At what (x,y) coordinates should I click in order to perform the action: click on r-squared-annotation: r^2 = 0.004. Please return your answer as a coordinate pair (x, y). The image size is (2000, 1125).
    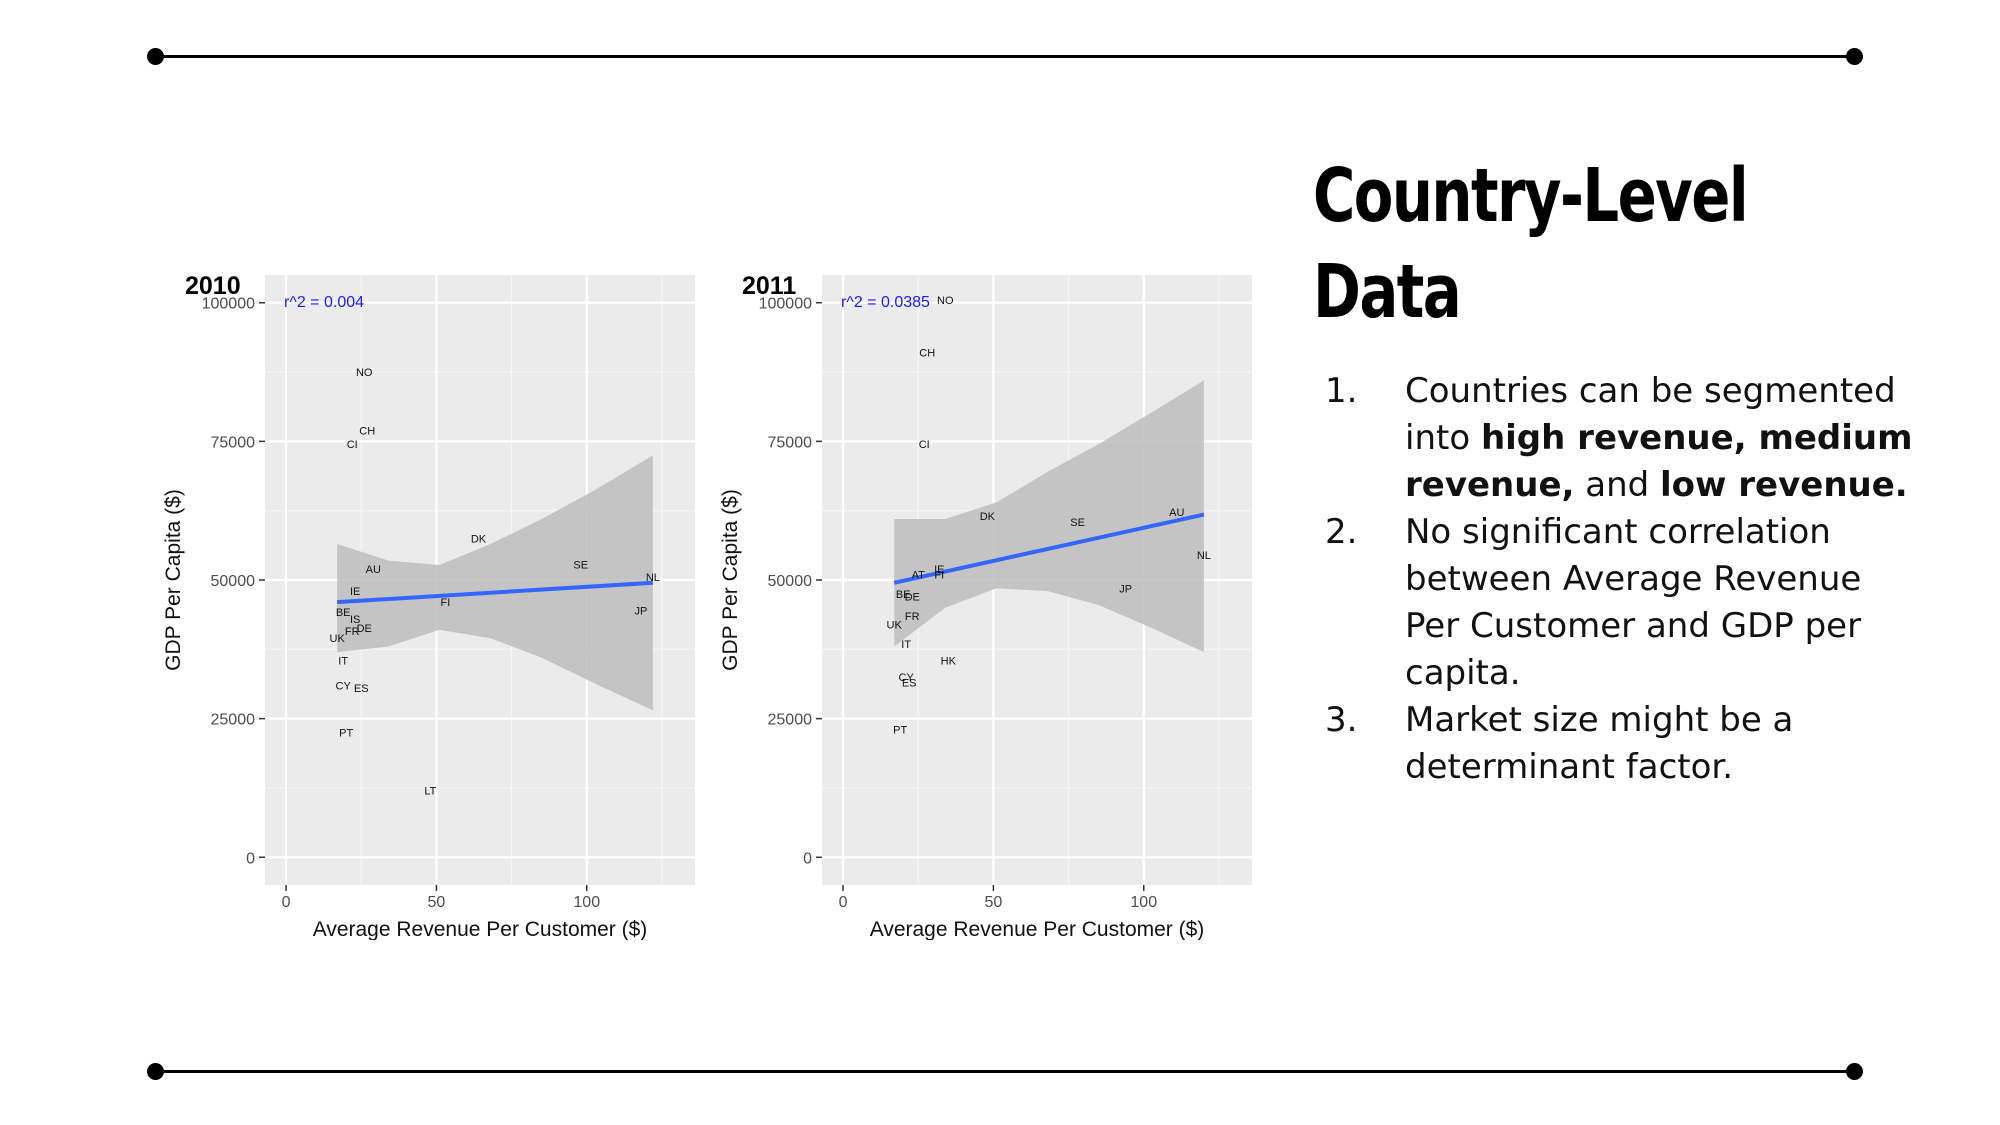
    Looking at the image, I should click on (324, 302).